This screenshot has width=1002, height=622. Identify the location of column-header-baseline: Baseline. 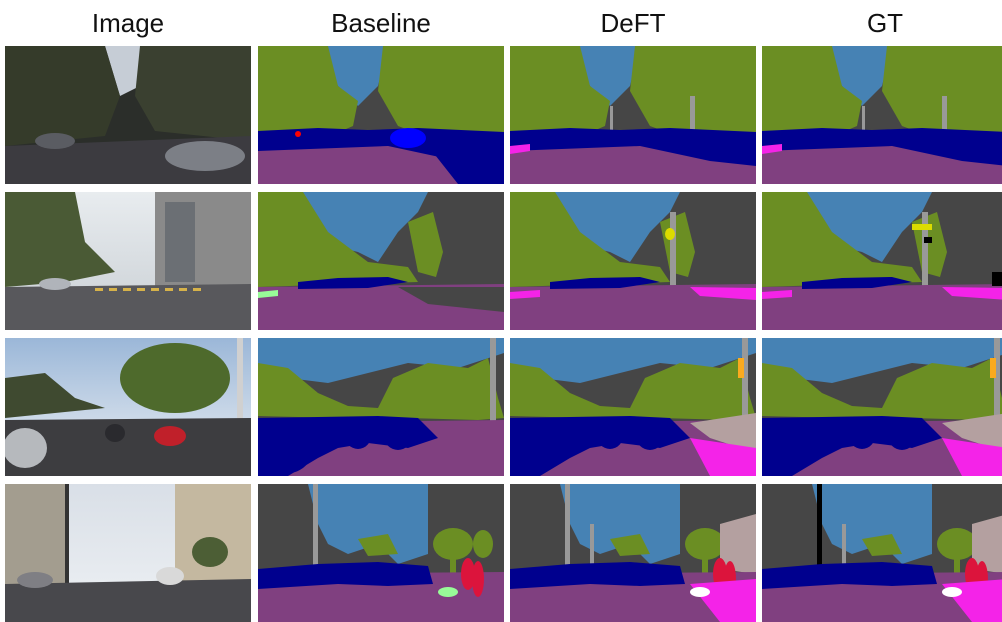
(381, 23).